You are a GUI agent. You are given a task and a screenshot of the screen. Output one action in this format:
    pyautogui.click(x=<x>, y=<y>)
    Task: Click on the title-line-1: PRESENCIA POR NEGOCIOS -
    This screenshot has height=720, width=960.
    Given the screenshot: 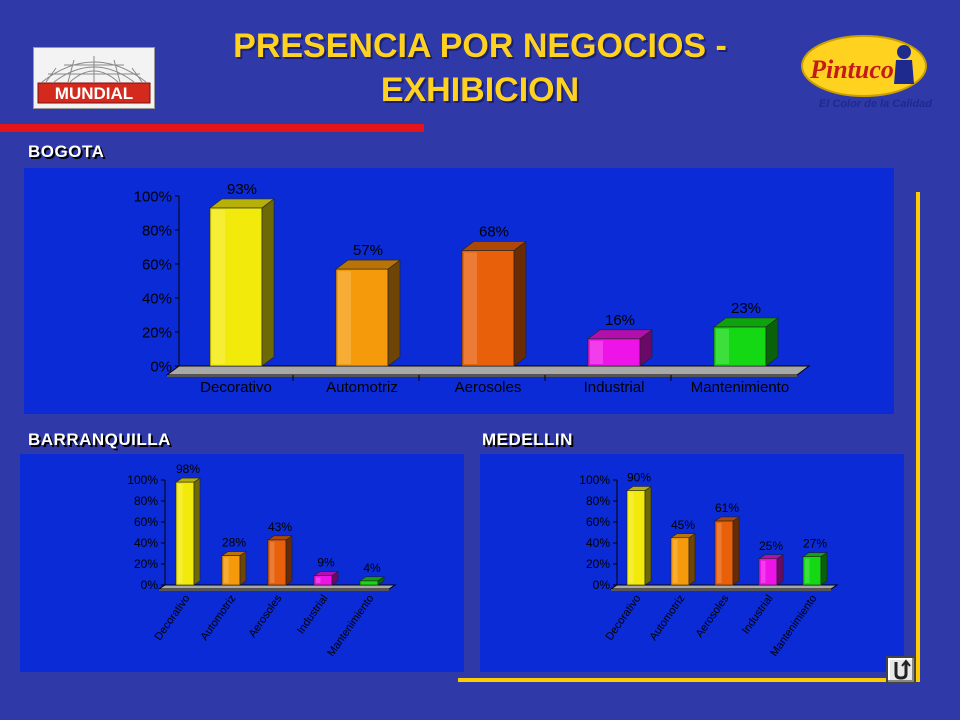 What is the action you would take?
    pyautogui.click(x=480, y=46)
    